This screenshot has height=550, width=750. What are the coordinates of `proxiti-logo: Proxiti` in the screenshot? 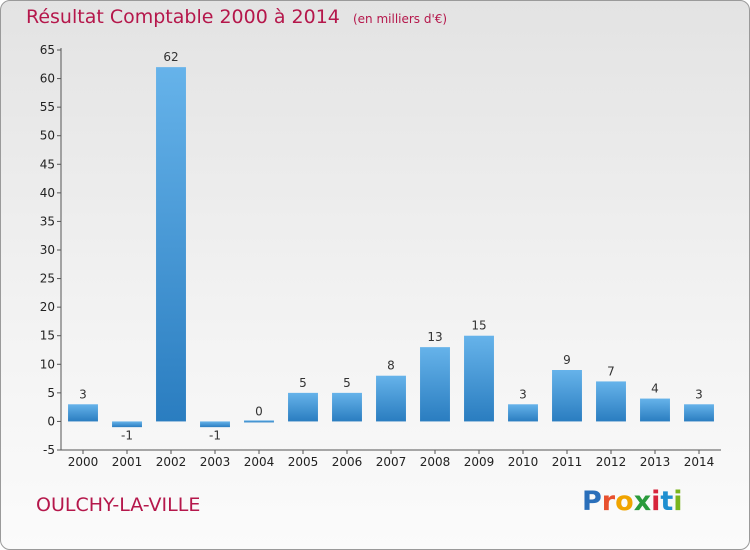 It's located at (632, 501).